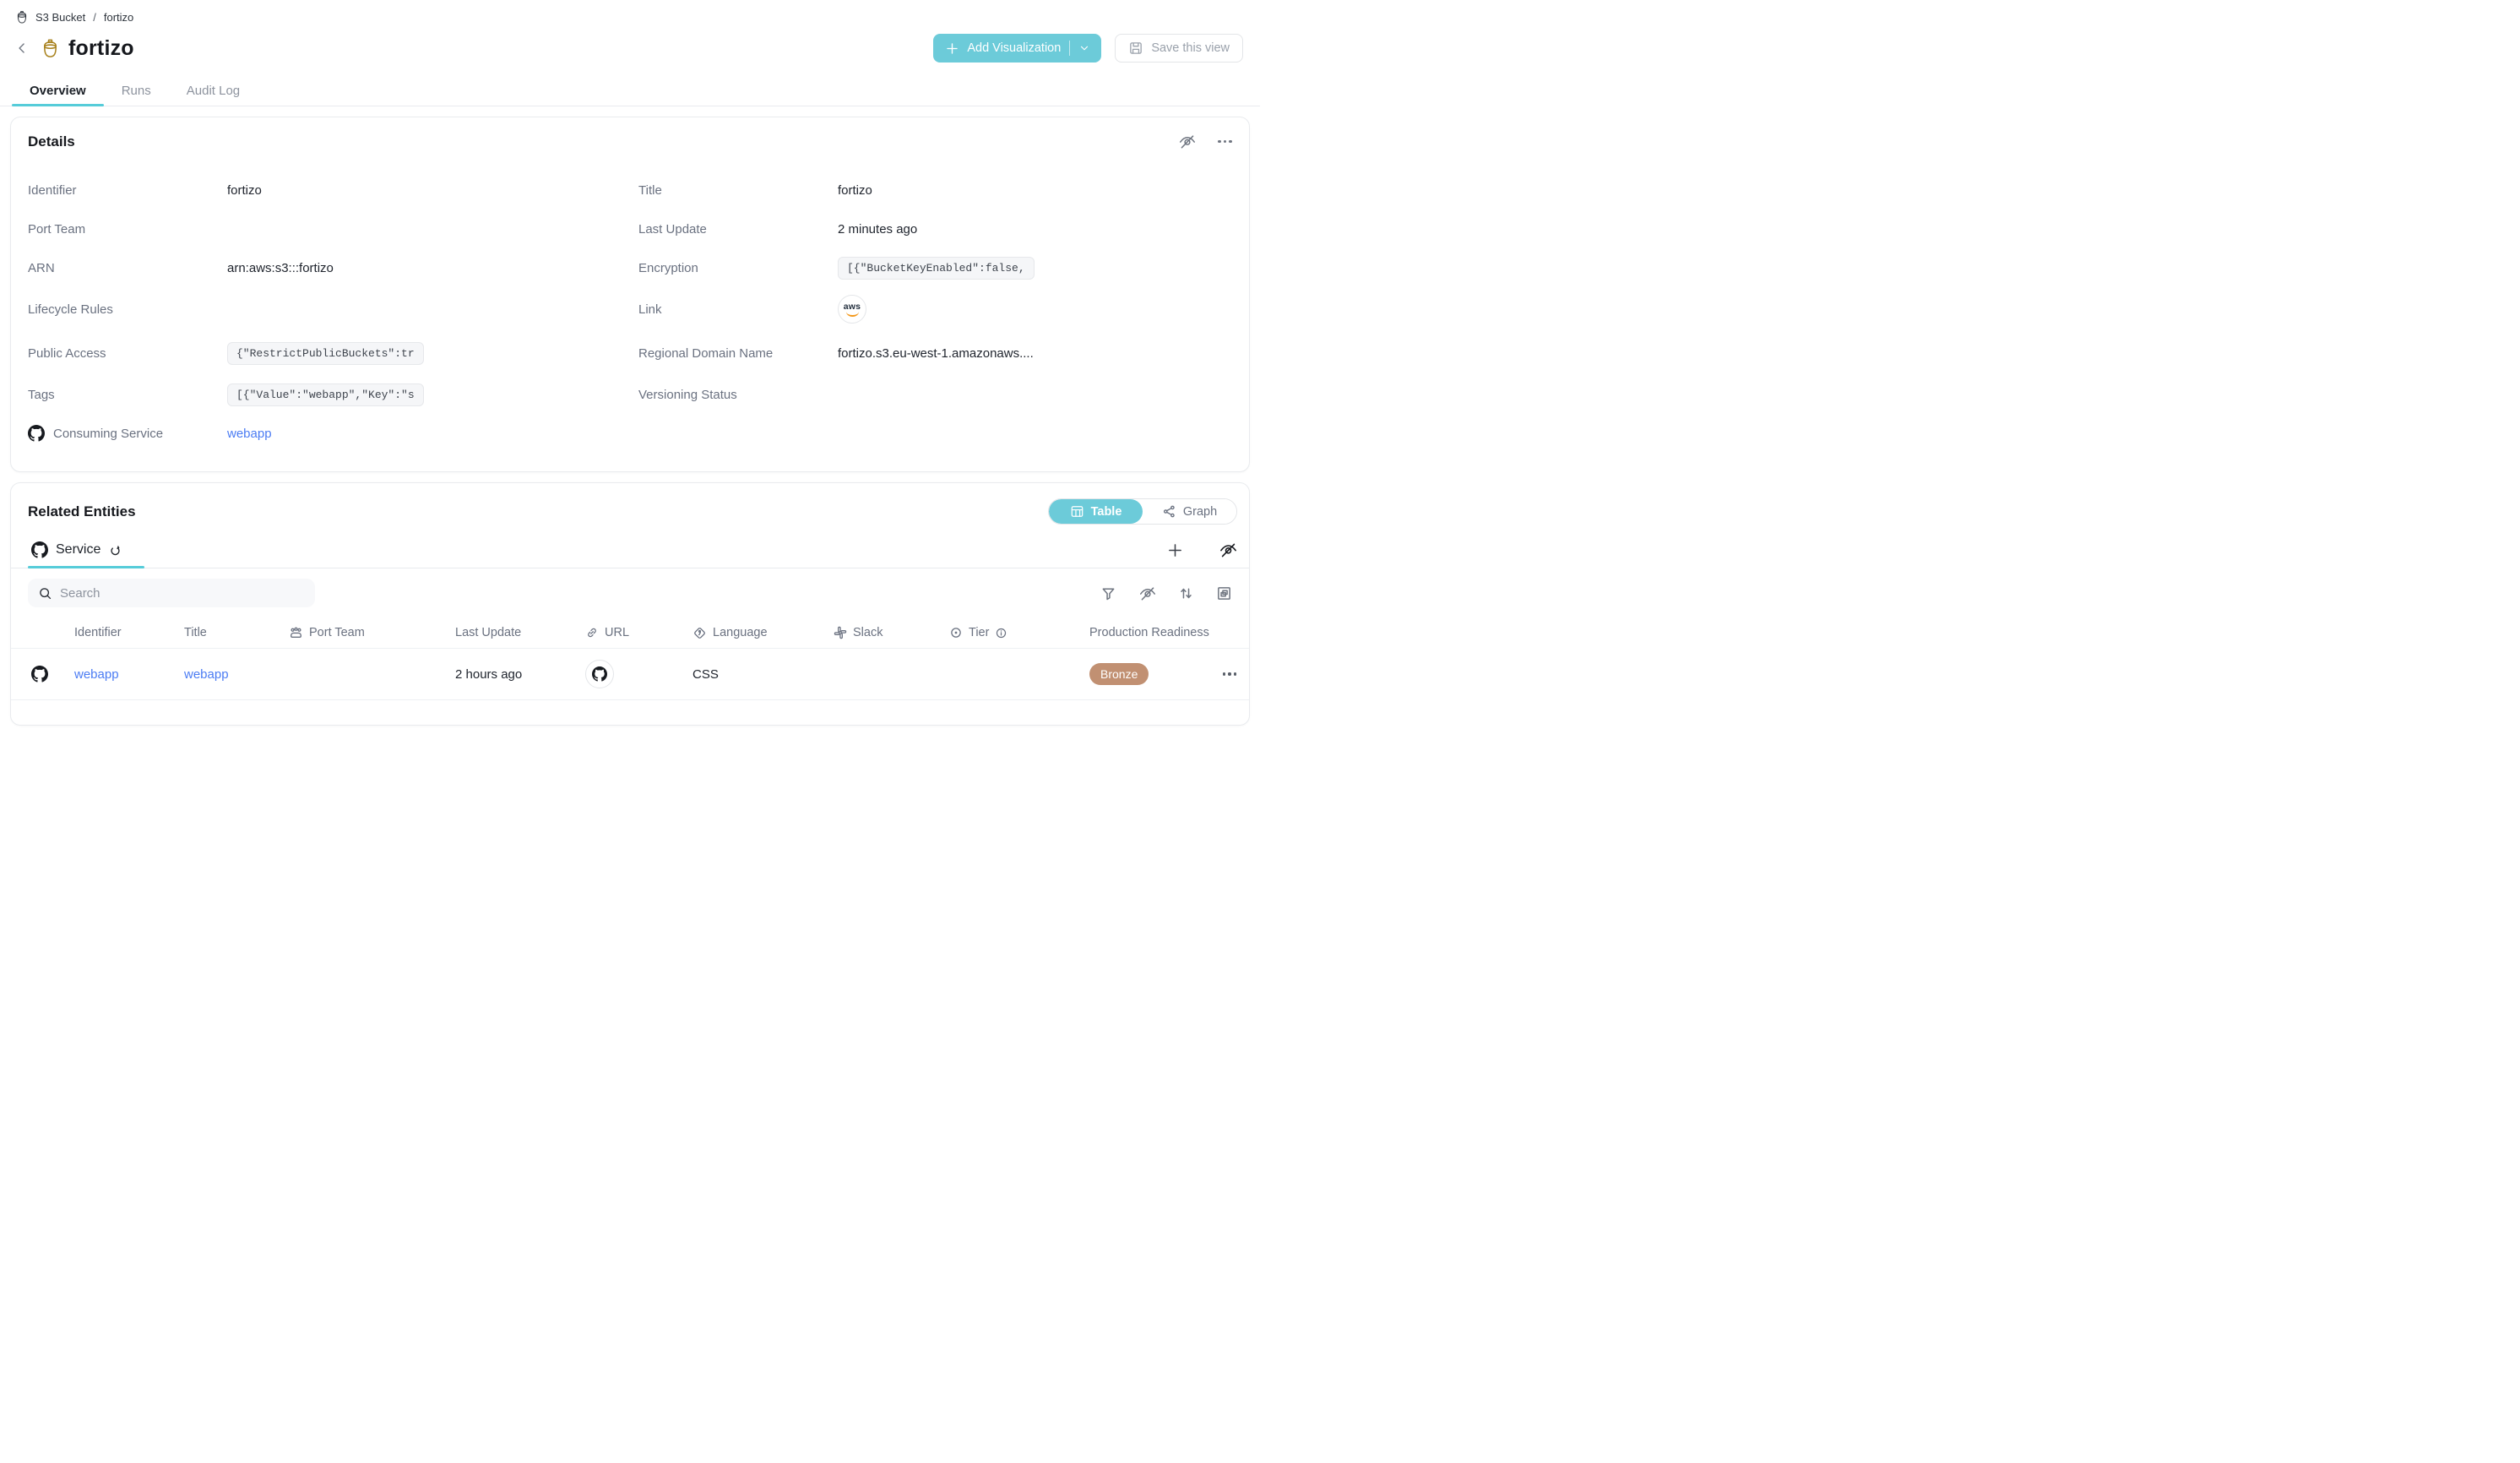 The width and height of the screenshot is (2520, 1463). I want to click on related-entities-card: Related Entities Table Graph Service, so click(630, 604).